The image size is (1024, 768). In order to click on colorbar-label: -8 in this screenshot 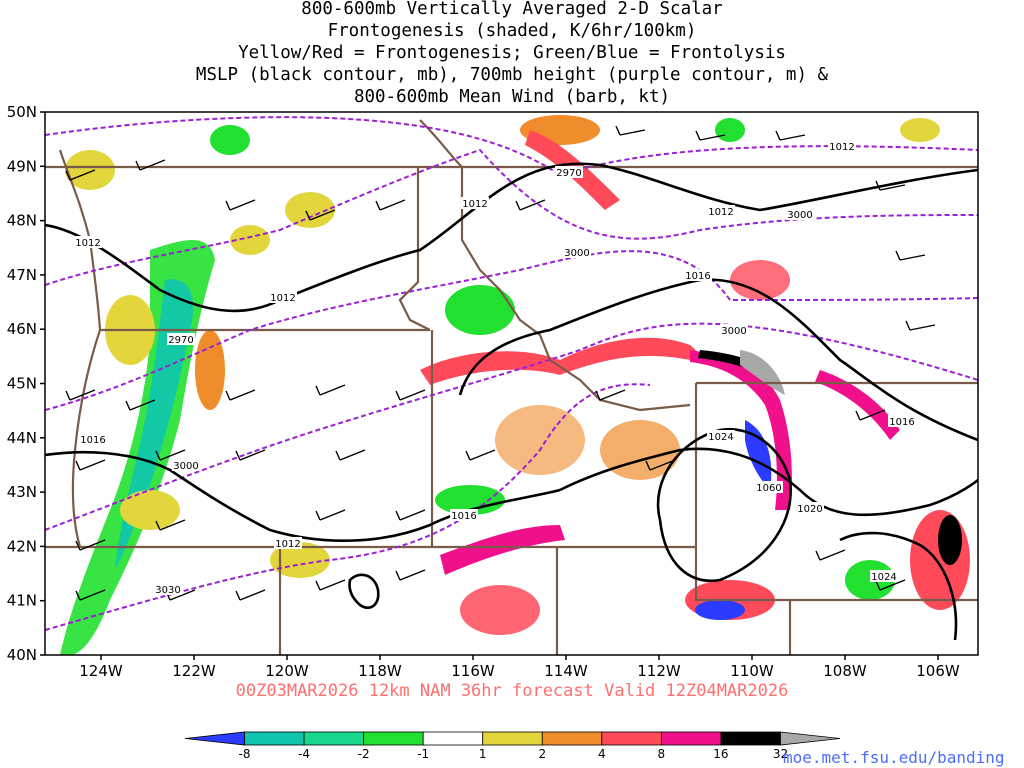, I will do `click(245, 754)`.